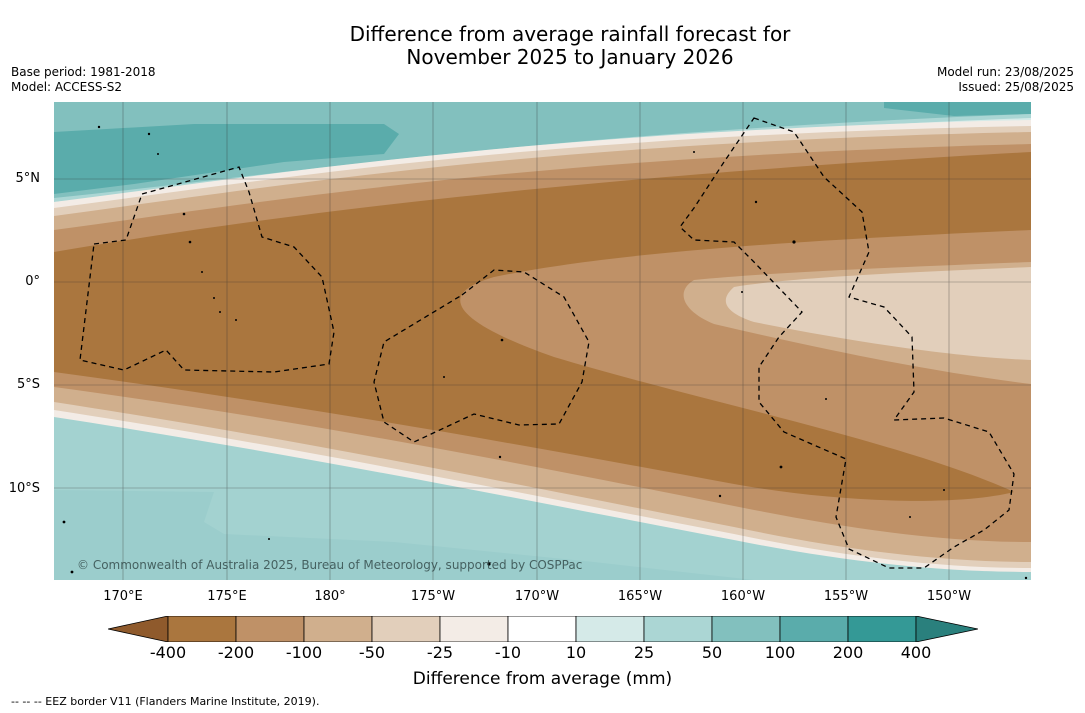 The width and height of the screenshot is (1085, 713). What do you see at coordinates (83, 72) in the screenshot?
I see `base-period-text: Base period: 1981-2018` at bounding box center [83, 72].